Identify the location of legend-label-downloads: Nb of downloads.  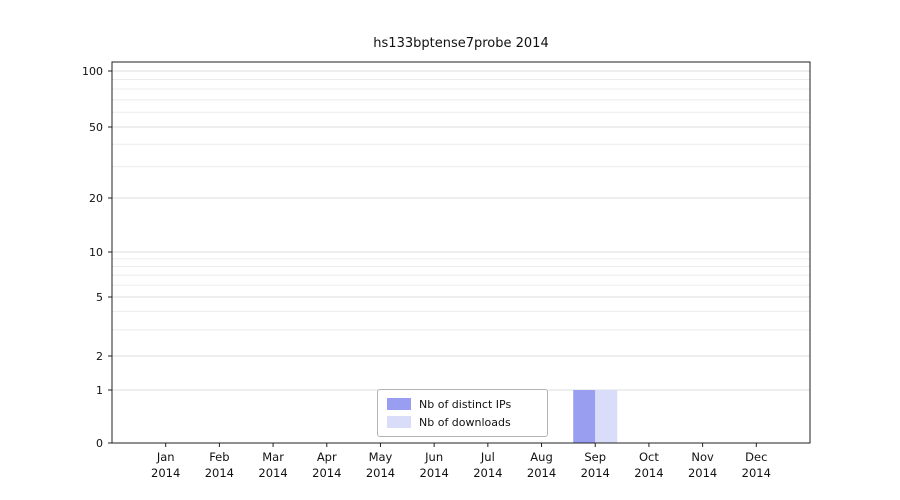
(465, 422).